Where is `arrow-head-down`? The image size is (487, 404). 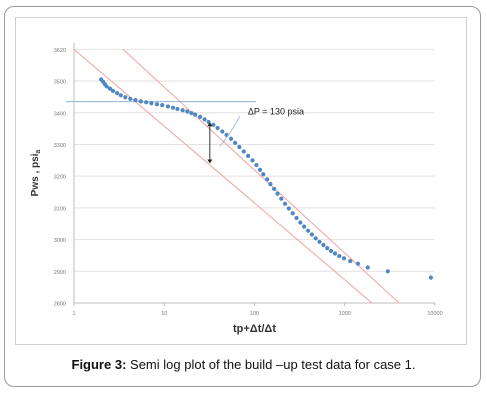
arrow-head-down is located at coordinates (210, 161).